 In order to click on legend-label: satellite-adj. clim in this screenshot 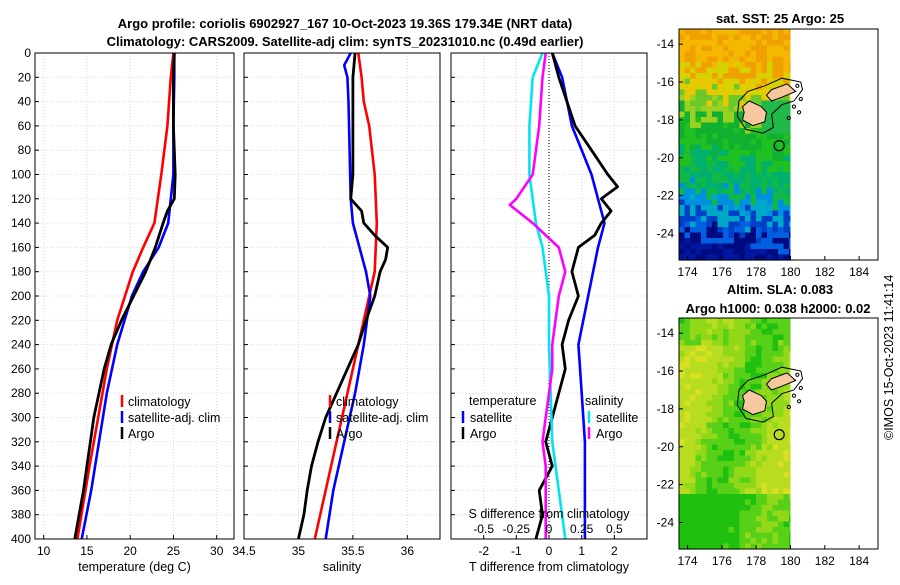, I will do `click(174, 418)`.